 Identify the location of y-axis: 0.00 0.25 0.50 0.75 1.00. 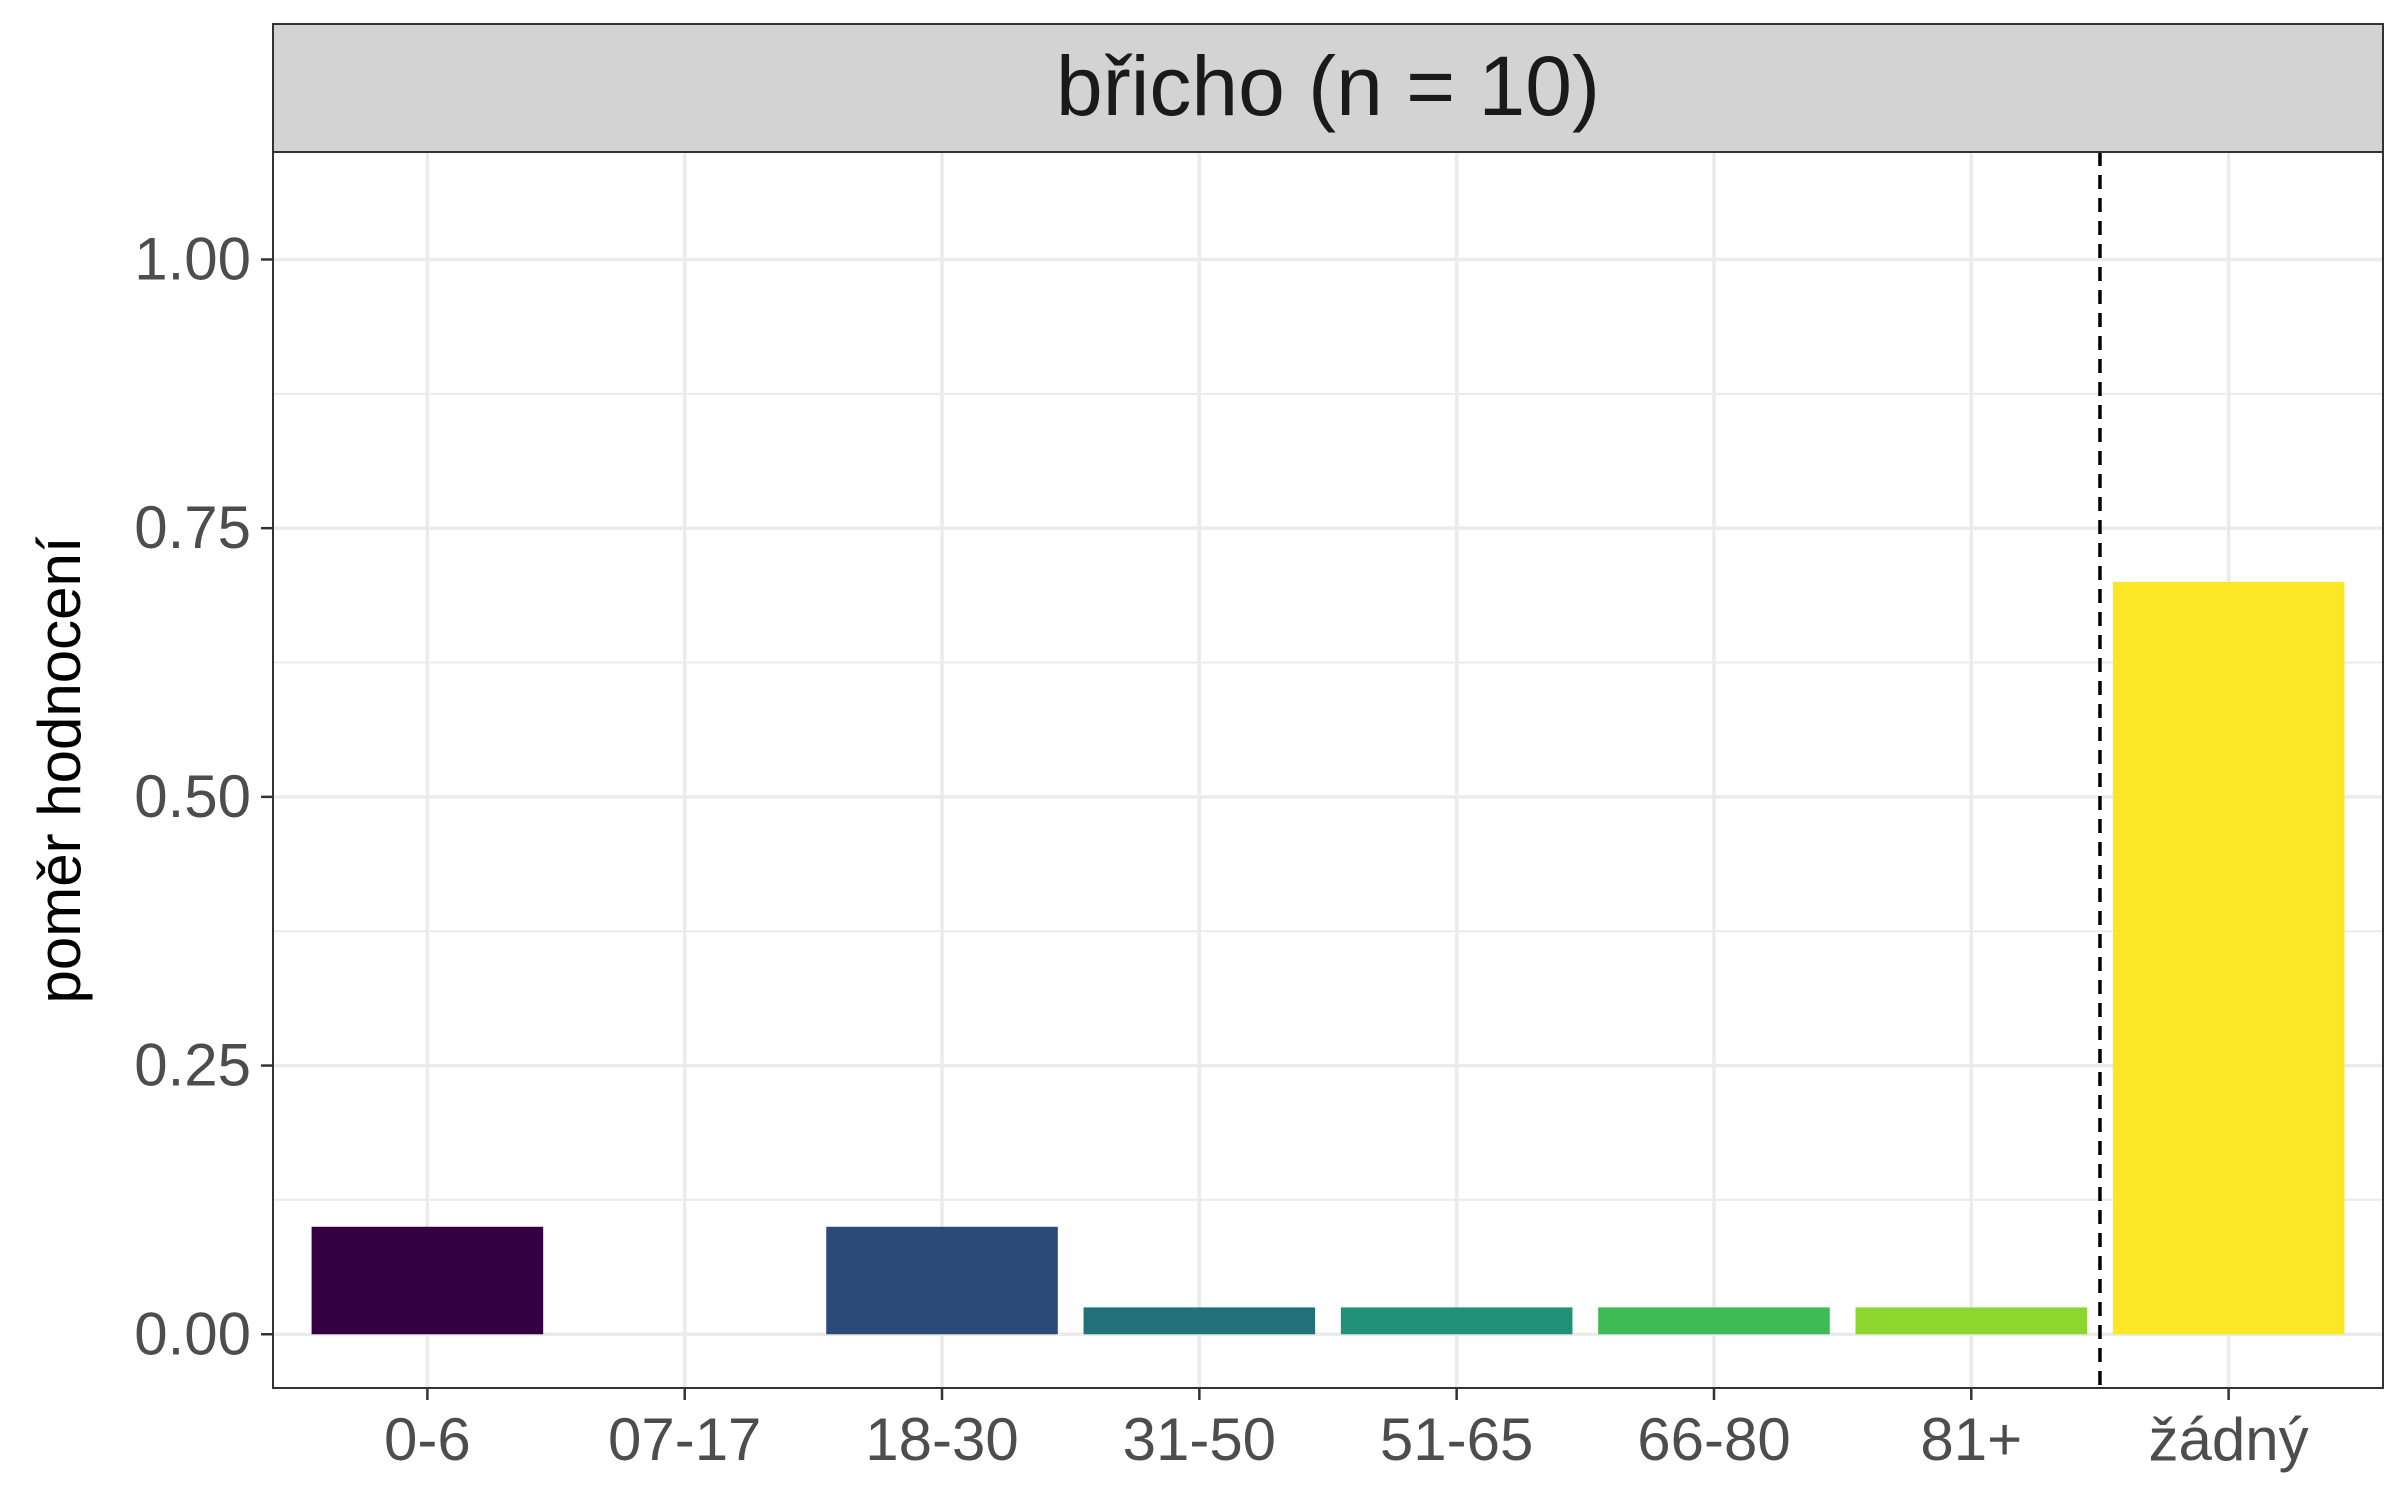
(203, 796).